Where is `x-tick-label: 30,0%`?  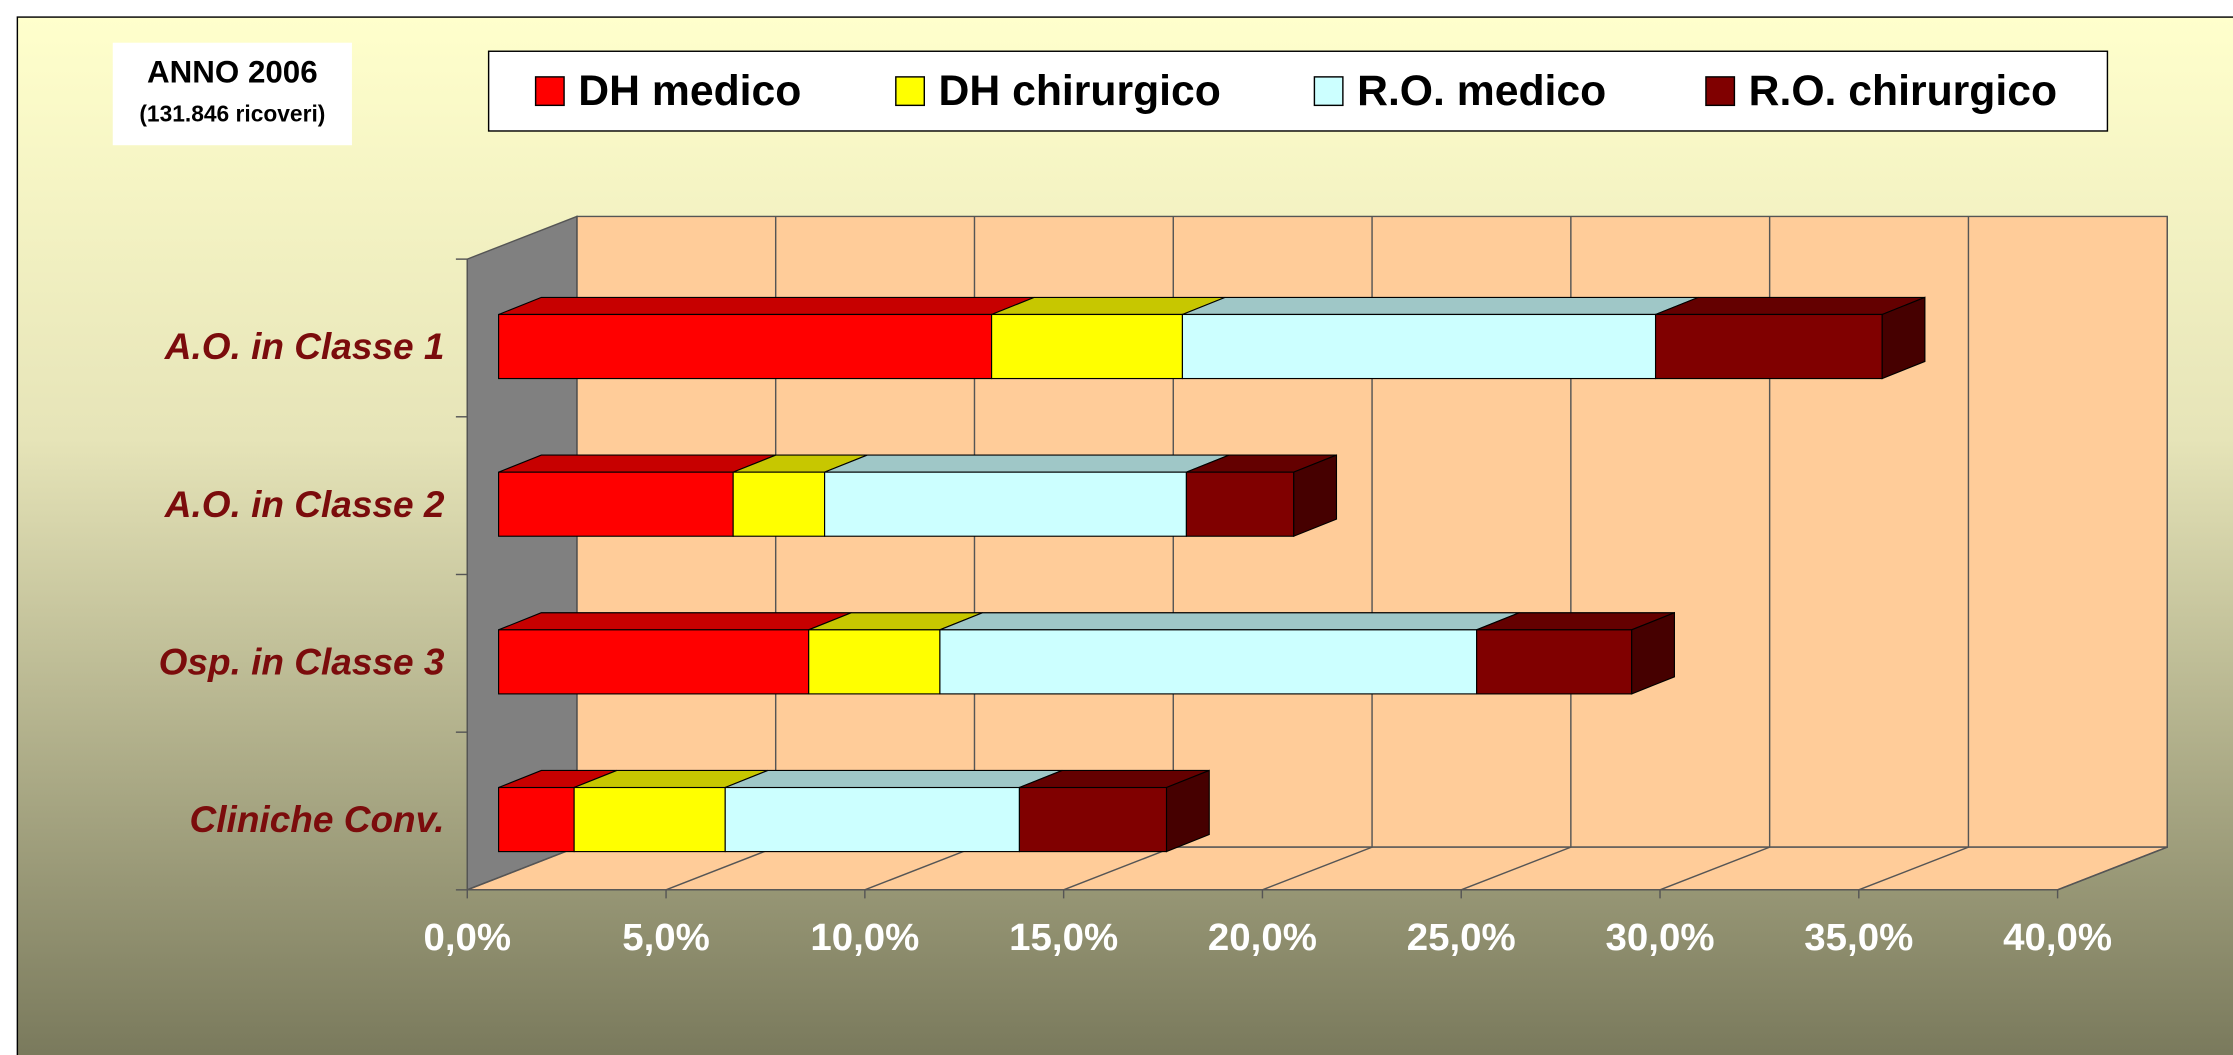 x-tick-label: 30,0% is located at coordinates (1660, 937).